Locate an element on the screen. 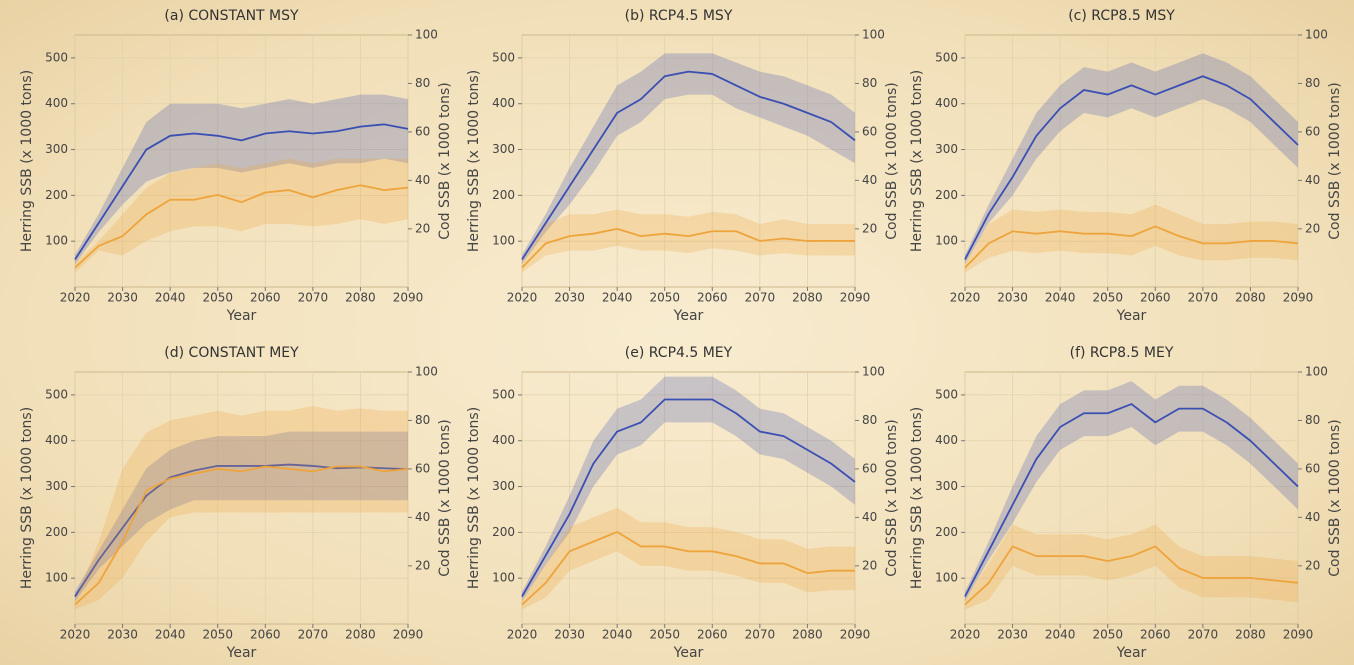  subplot-title: (d) CONSTANT MEY is located at coordinates (231, 353).